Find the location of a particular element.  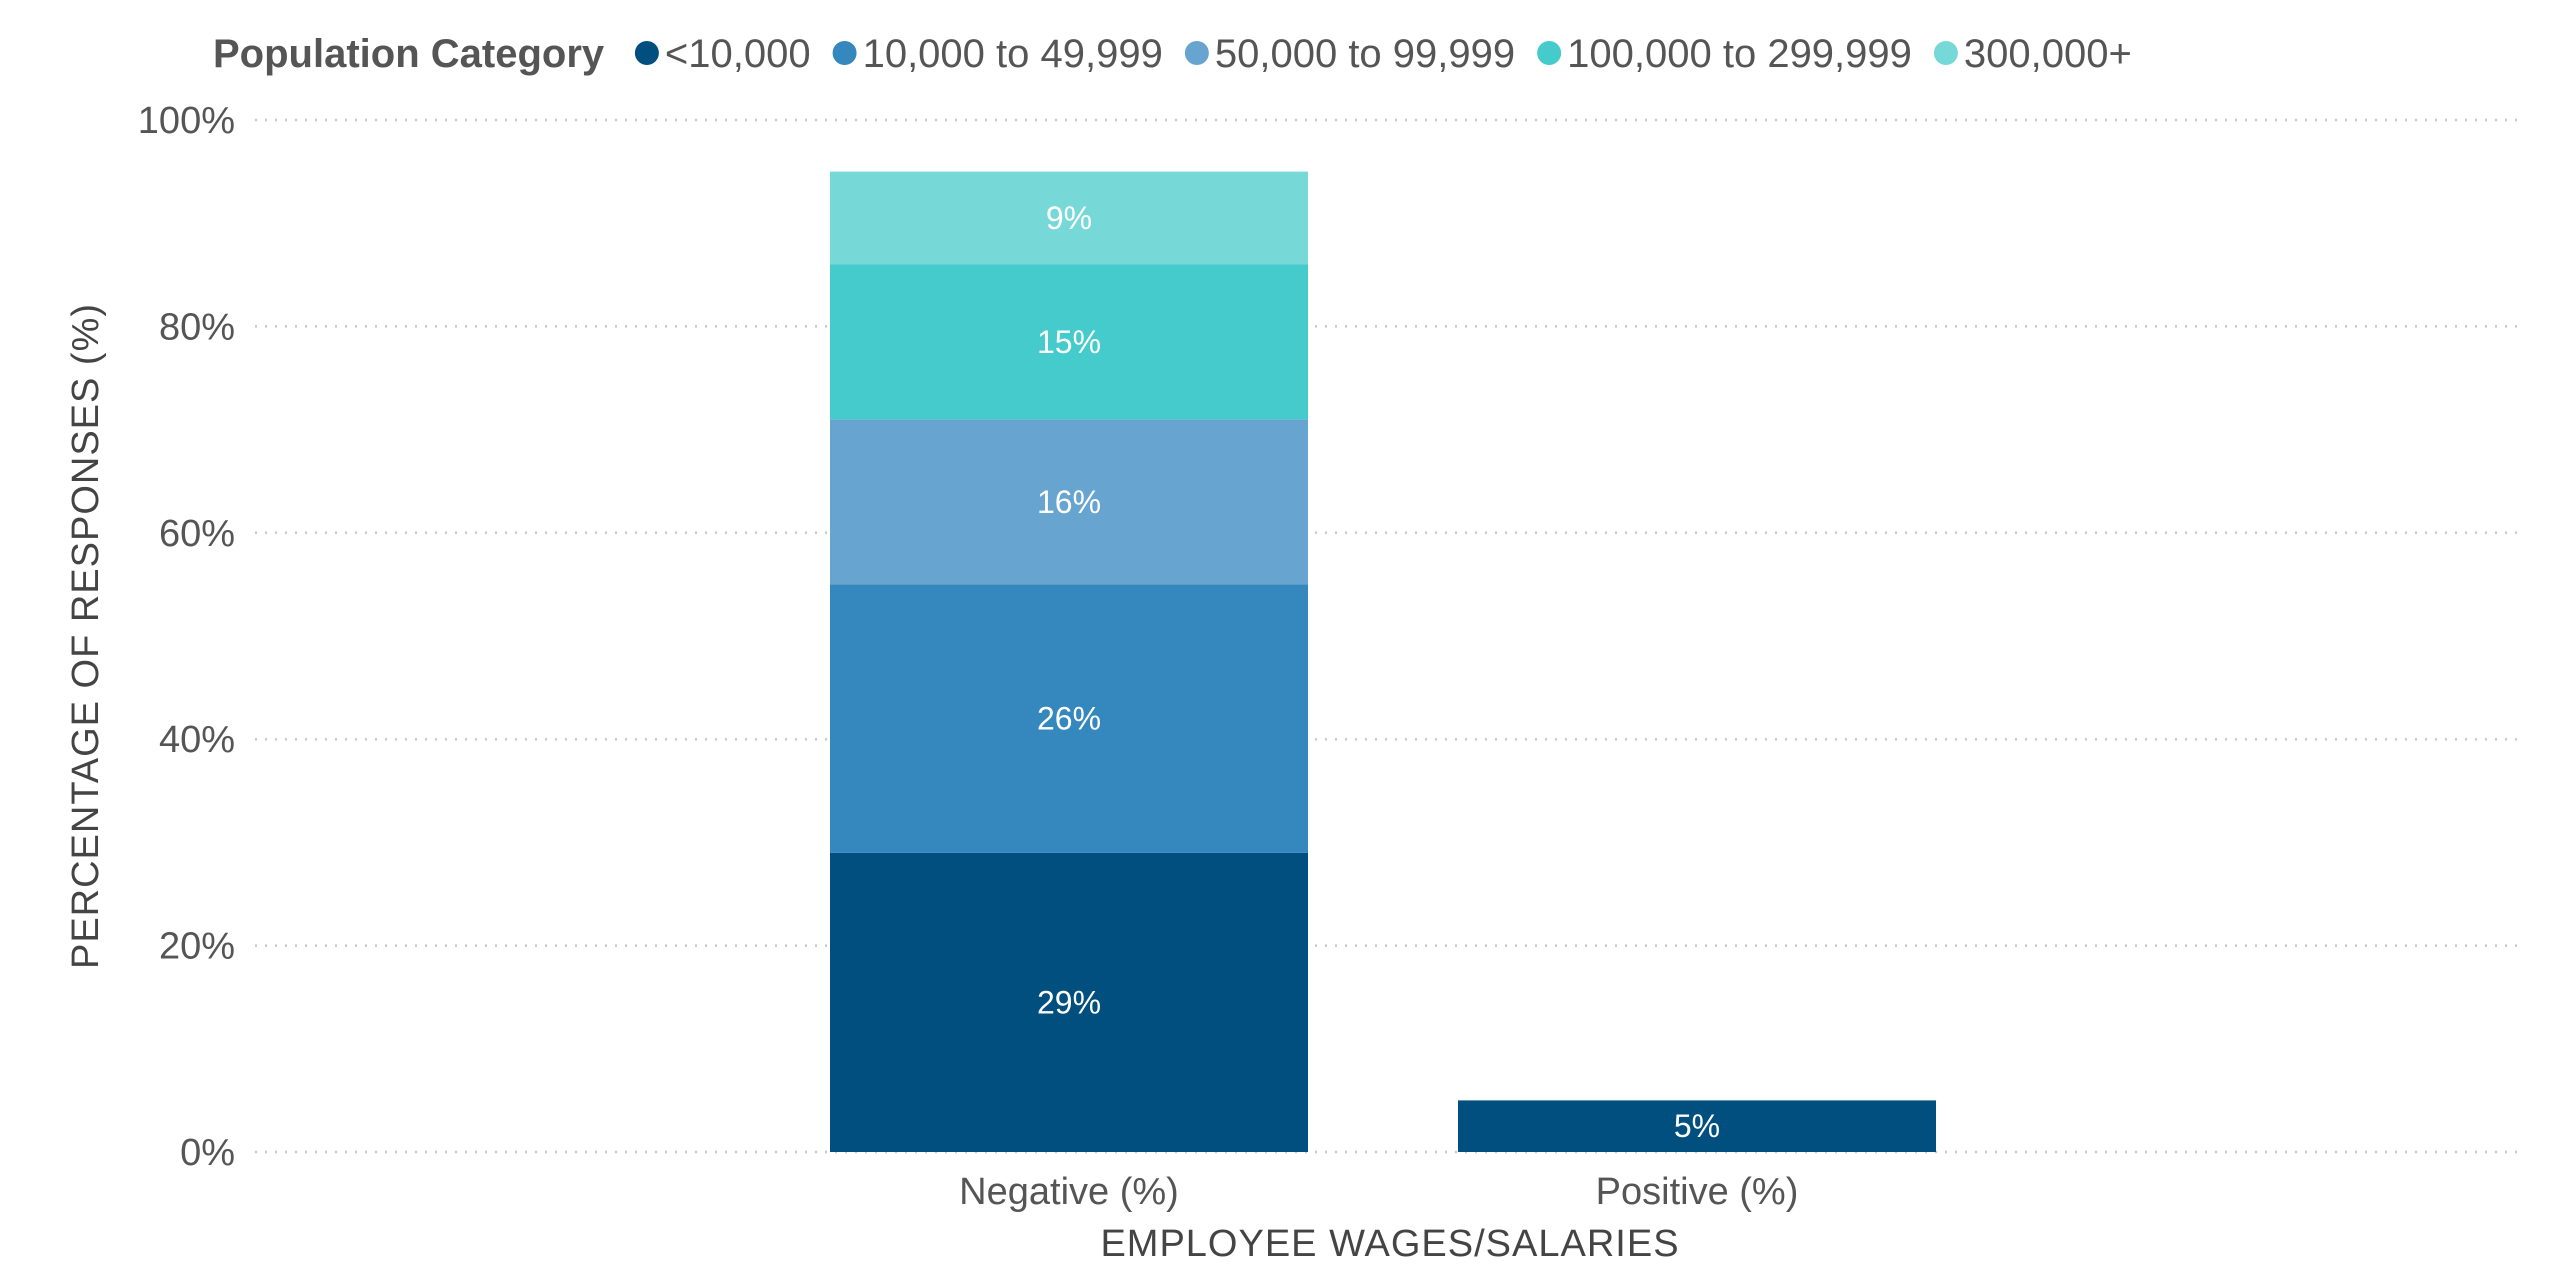

y-tick-label: 100% is located at coordinates (186, 121).